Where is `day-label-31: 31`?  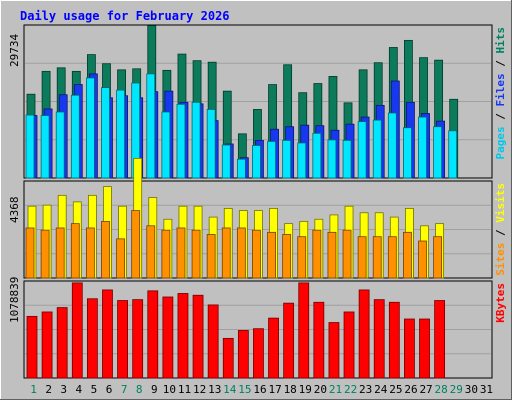 day-label-31: 31 is located at coordinates (486, 389).